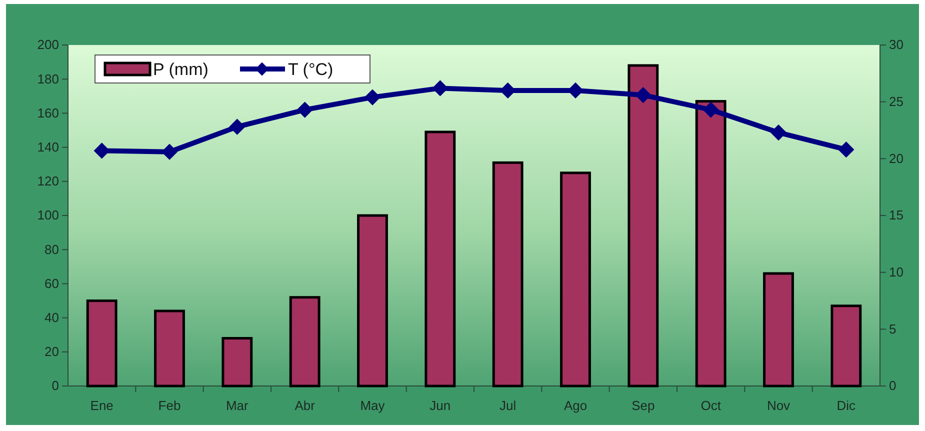 This screenshot has width=925, height=431. I want to click on y2-tick-label: 5, so click(892, 328).